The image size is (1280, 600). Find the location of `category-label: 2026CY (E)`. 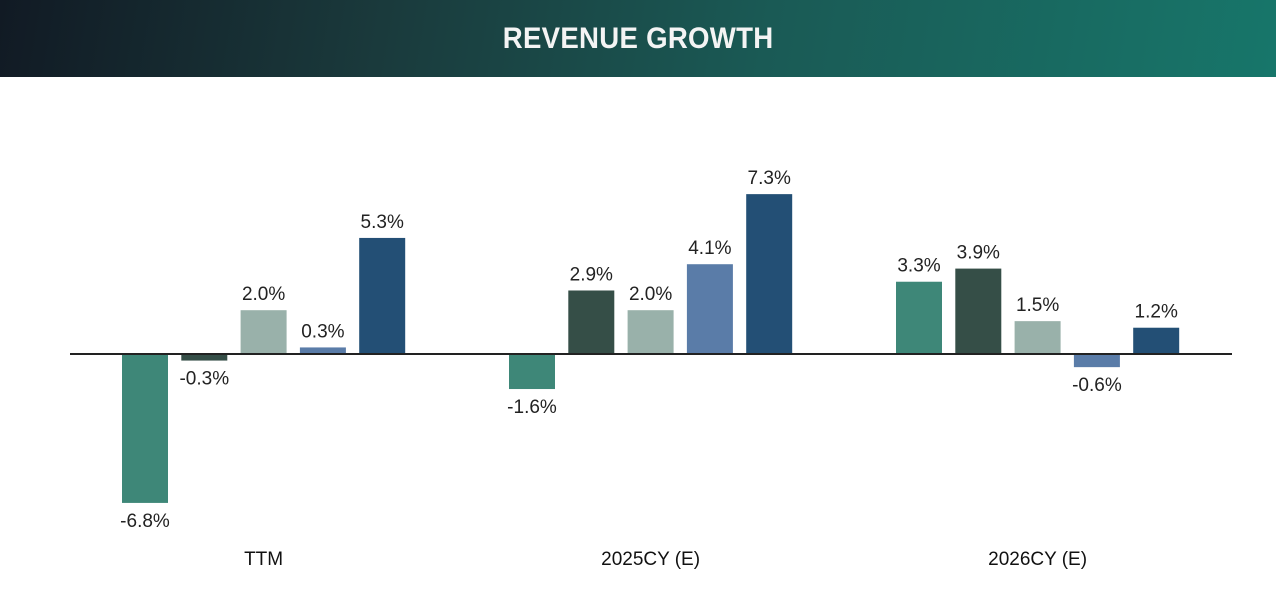

category-label: 2026CY (E) is located at coordinates (1037, 559).